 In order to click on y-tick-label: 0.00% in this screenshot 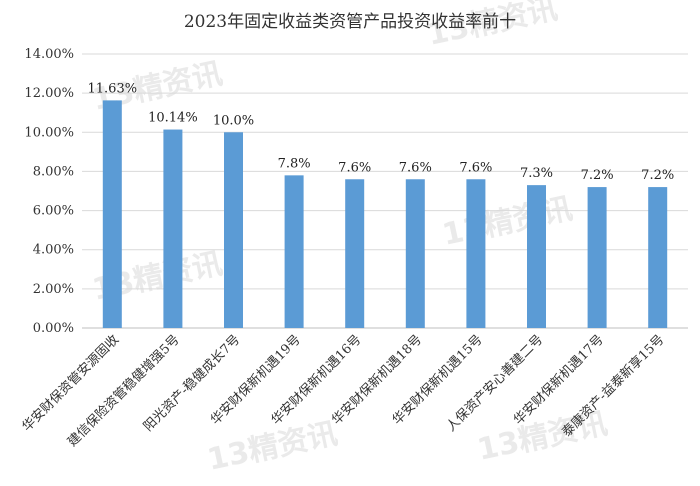, I will do `click(53, 328)`.